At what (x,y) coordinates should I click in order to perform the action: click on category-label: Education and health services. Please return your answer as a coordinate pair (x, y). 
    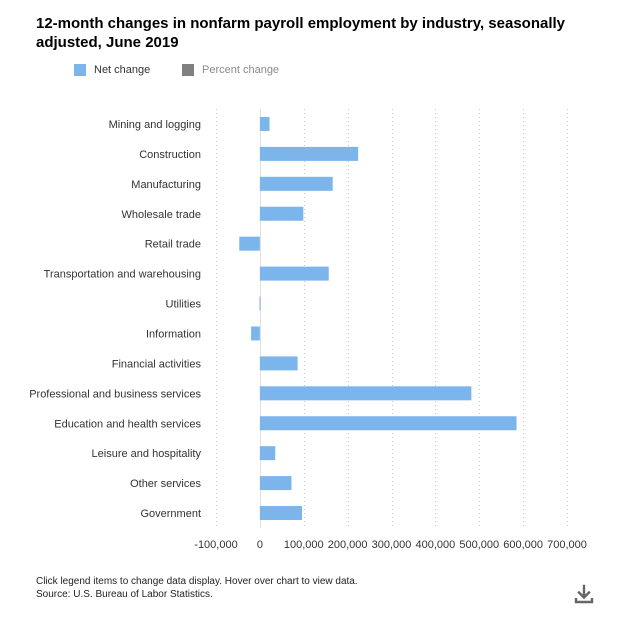
    Looking at the image, I should click on (127, 424).